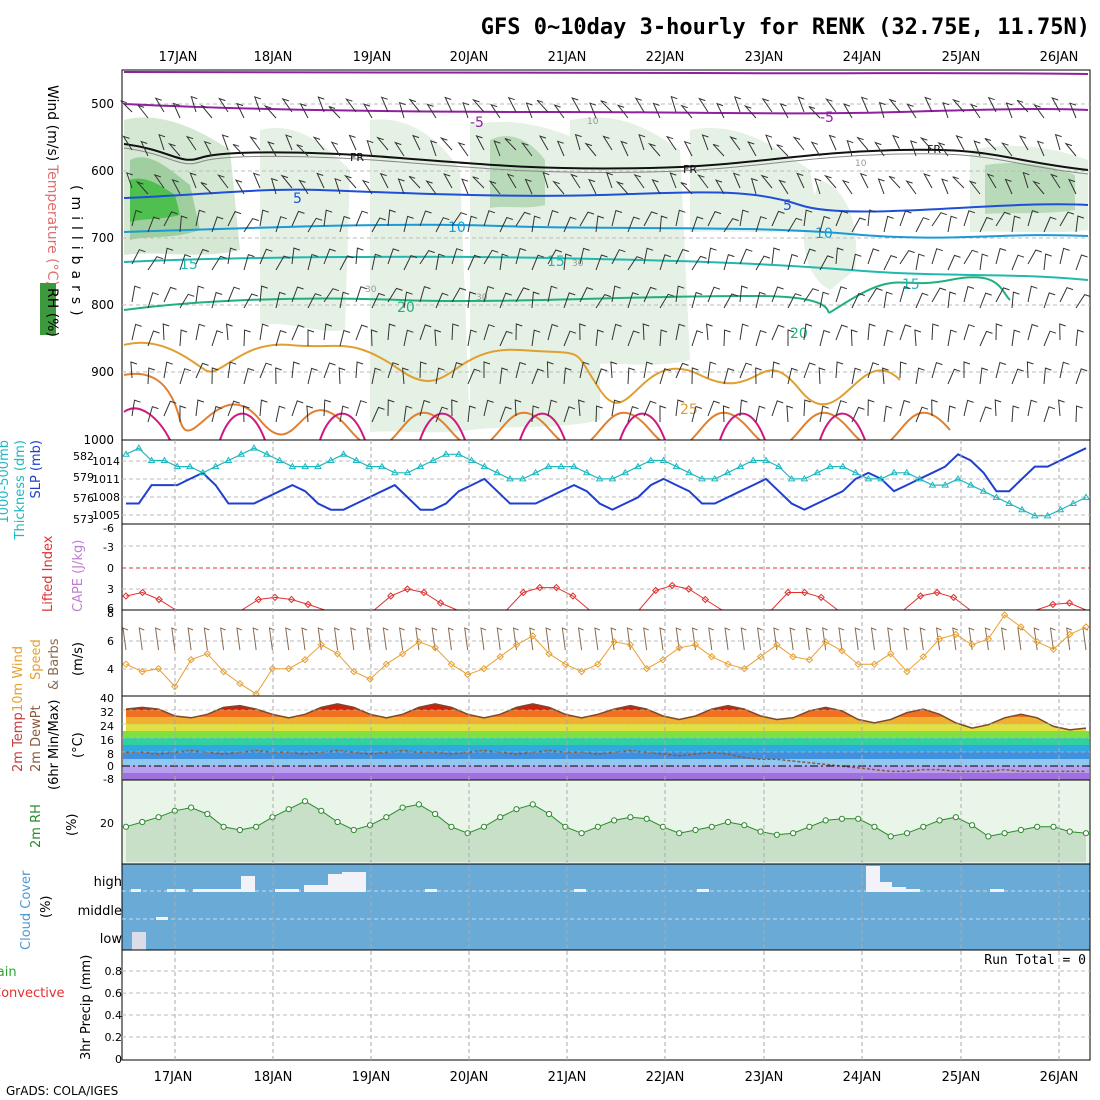 Image resolution: width=1100 pixels, height=1100 pixels. Describe the element at coordinates (630, 241) in the screenshot. I see `rh-area` at that location.